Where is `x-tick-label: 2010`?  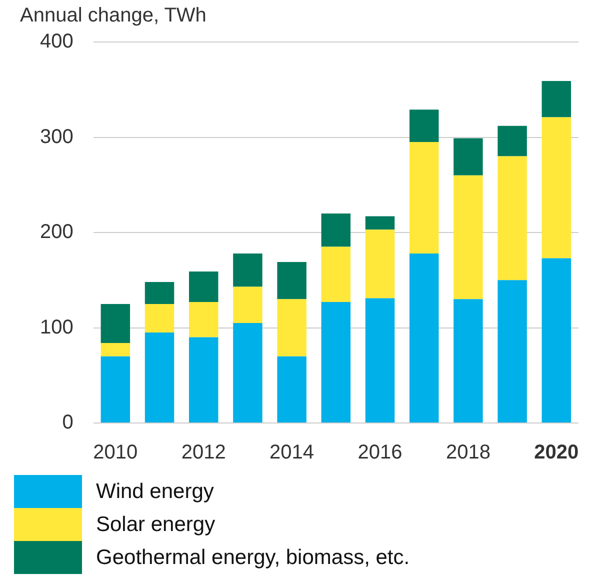
x-tick-label: 2010 is located at coordinates (115, 453).